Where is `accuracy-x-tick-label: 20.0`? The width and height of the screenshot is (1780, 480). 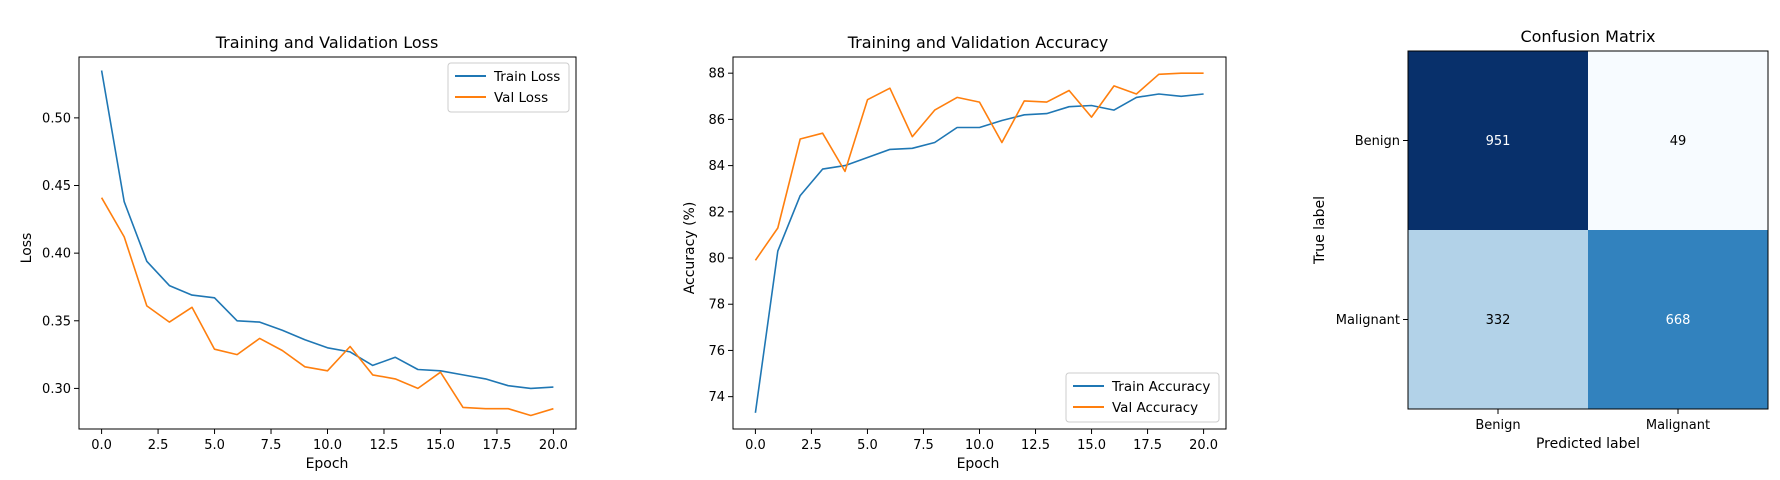 accuracy-x-tick-label: 20.0 is located at coordinates (1203, 445).